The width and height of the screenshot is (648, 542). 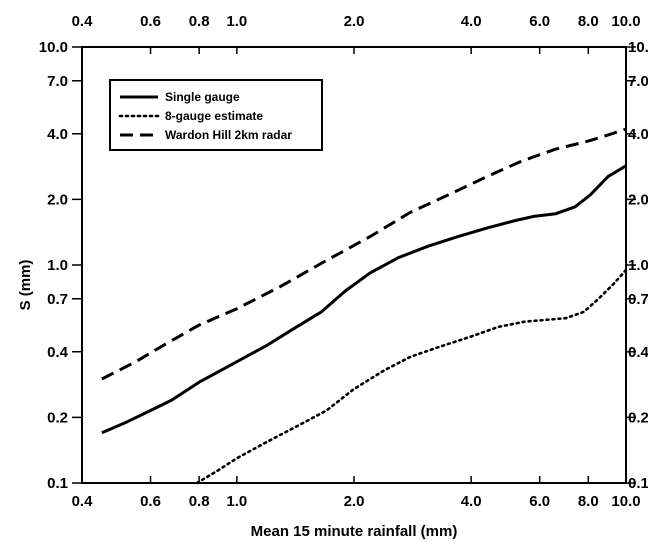 What do you see at coordinates (625, 501) in the screenshot?
I see `x-tick-label-bottom: 10.0` at bounding box center [625, 501].